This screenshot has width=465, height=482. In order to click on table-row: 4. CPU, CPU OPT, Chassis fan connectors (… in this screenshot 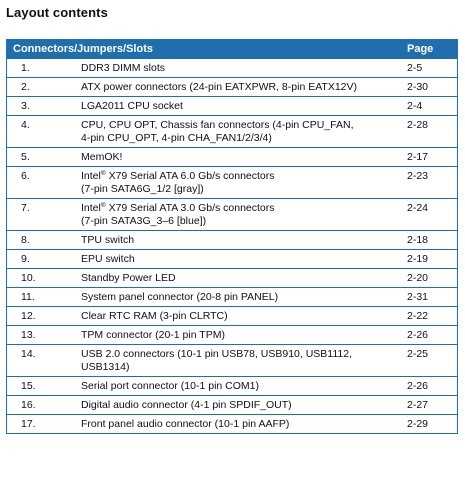, I will do `click(232, 131)`.